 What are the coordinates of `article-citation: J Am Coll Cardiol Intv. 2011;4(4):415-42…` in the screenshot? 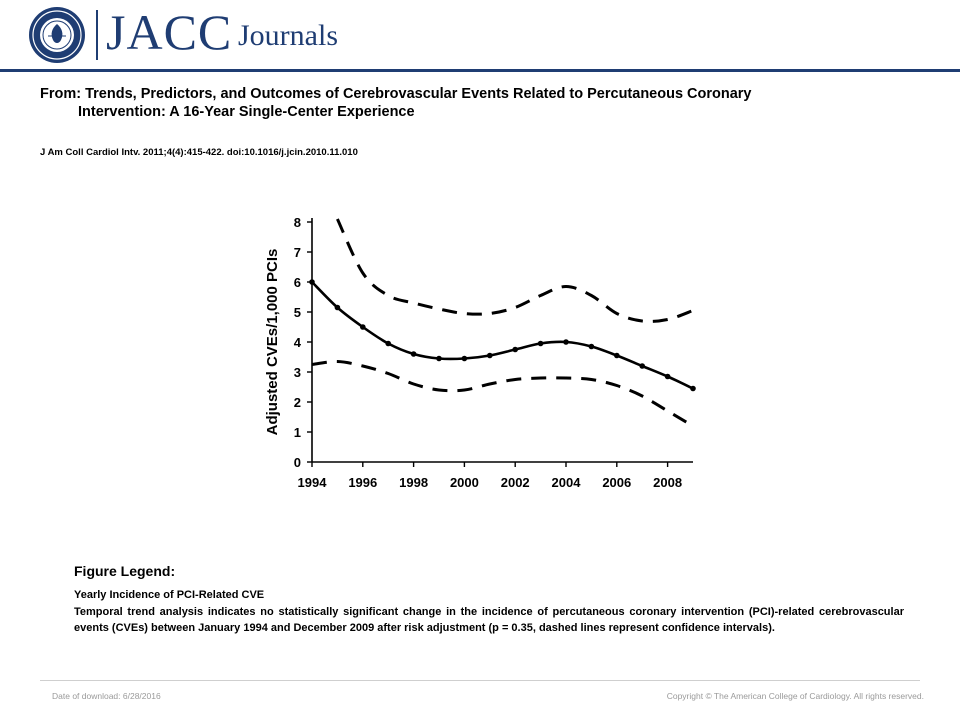 It's located at (199, 152).